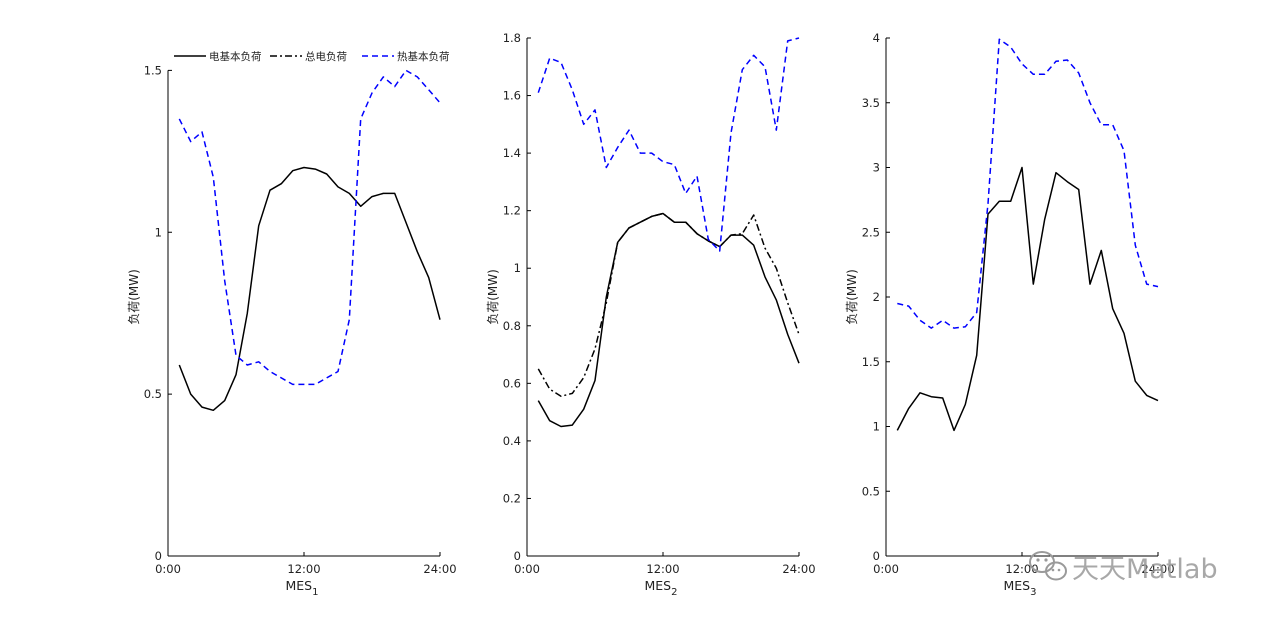 This screenshot has height=629, width=1280. I want to click on y-tick-label: 1.4, so click(512, 153).